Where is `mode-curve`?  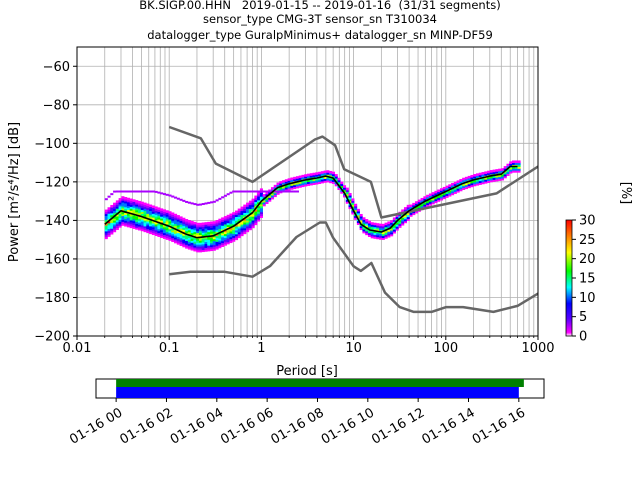 mode-curve is located at coordinates (311, 202).